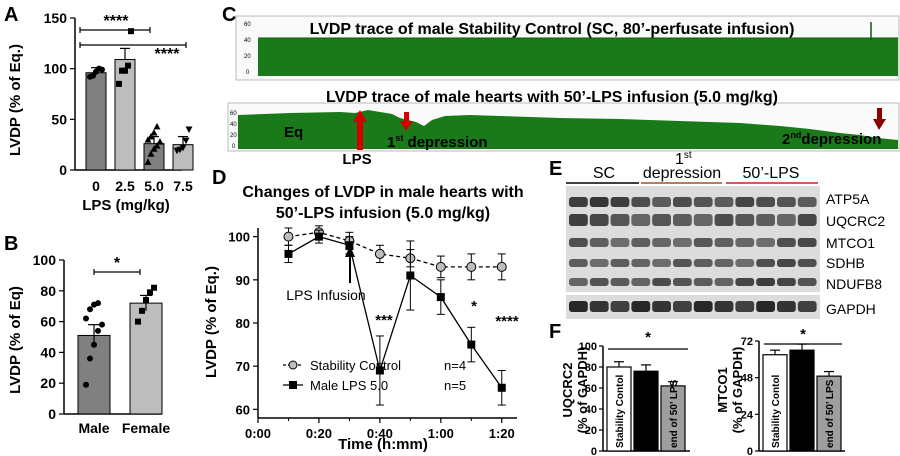 The image size is (900, 456). What do you see at coordinates (776, 411) in the screenshot?
I see `panel-f-right-bar-label: Stability Contol` at bounding box center [776, 411].